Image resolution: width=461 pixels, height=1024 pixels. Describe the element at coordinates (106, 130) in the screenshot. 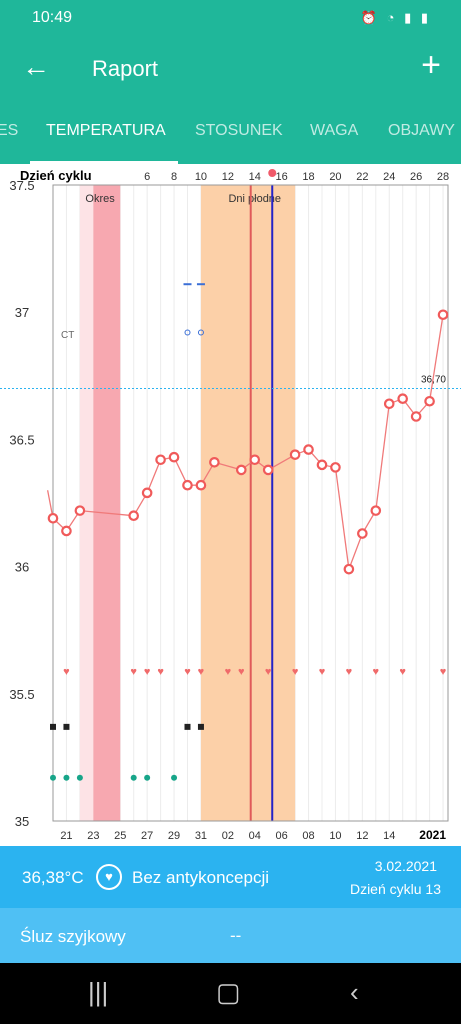

I see `tab-temperatura: TEMPERATURA` at that location.